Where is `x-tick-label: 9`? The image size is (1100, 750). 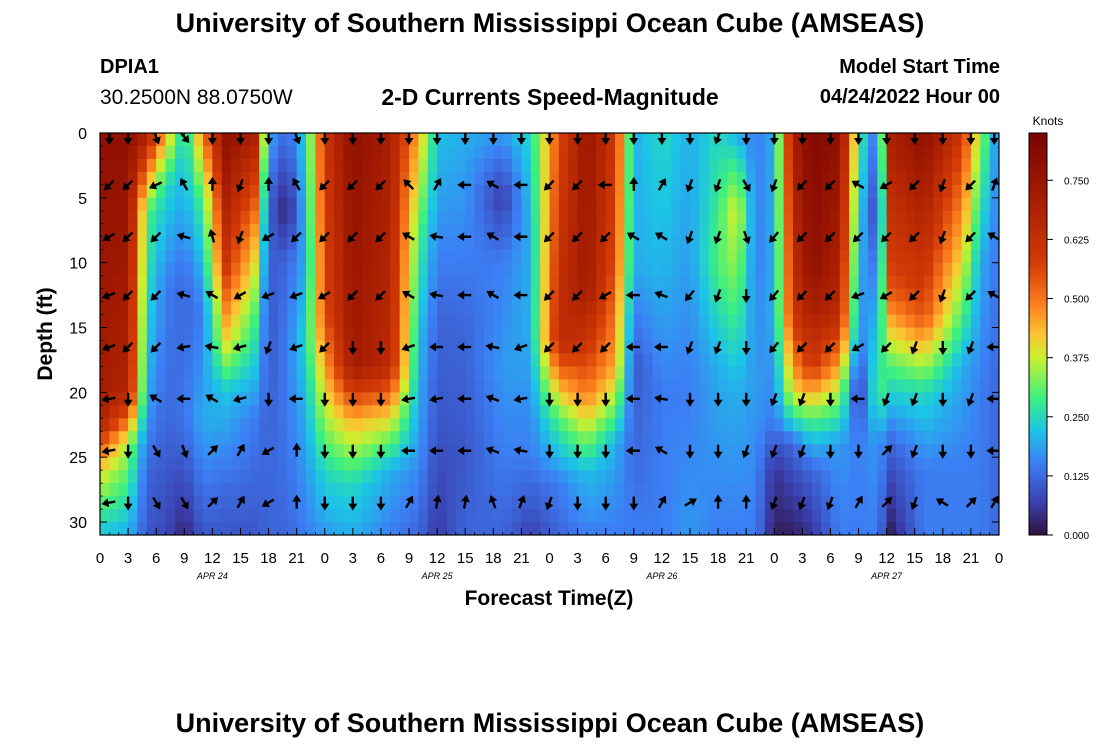
x-tick-label: 9 is located at coordinates (184, 558).